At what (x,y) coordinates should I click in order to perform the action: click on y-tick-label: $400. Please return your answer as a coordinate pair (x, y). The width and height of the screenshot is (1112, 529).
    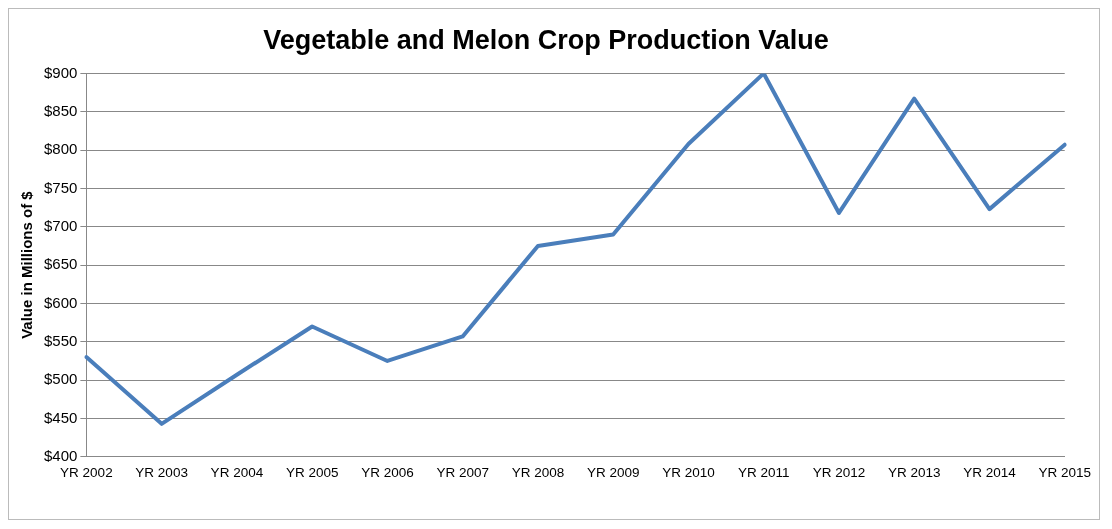
    Looking at the image, I should click on (60, 455).